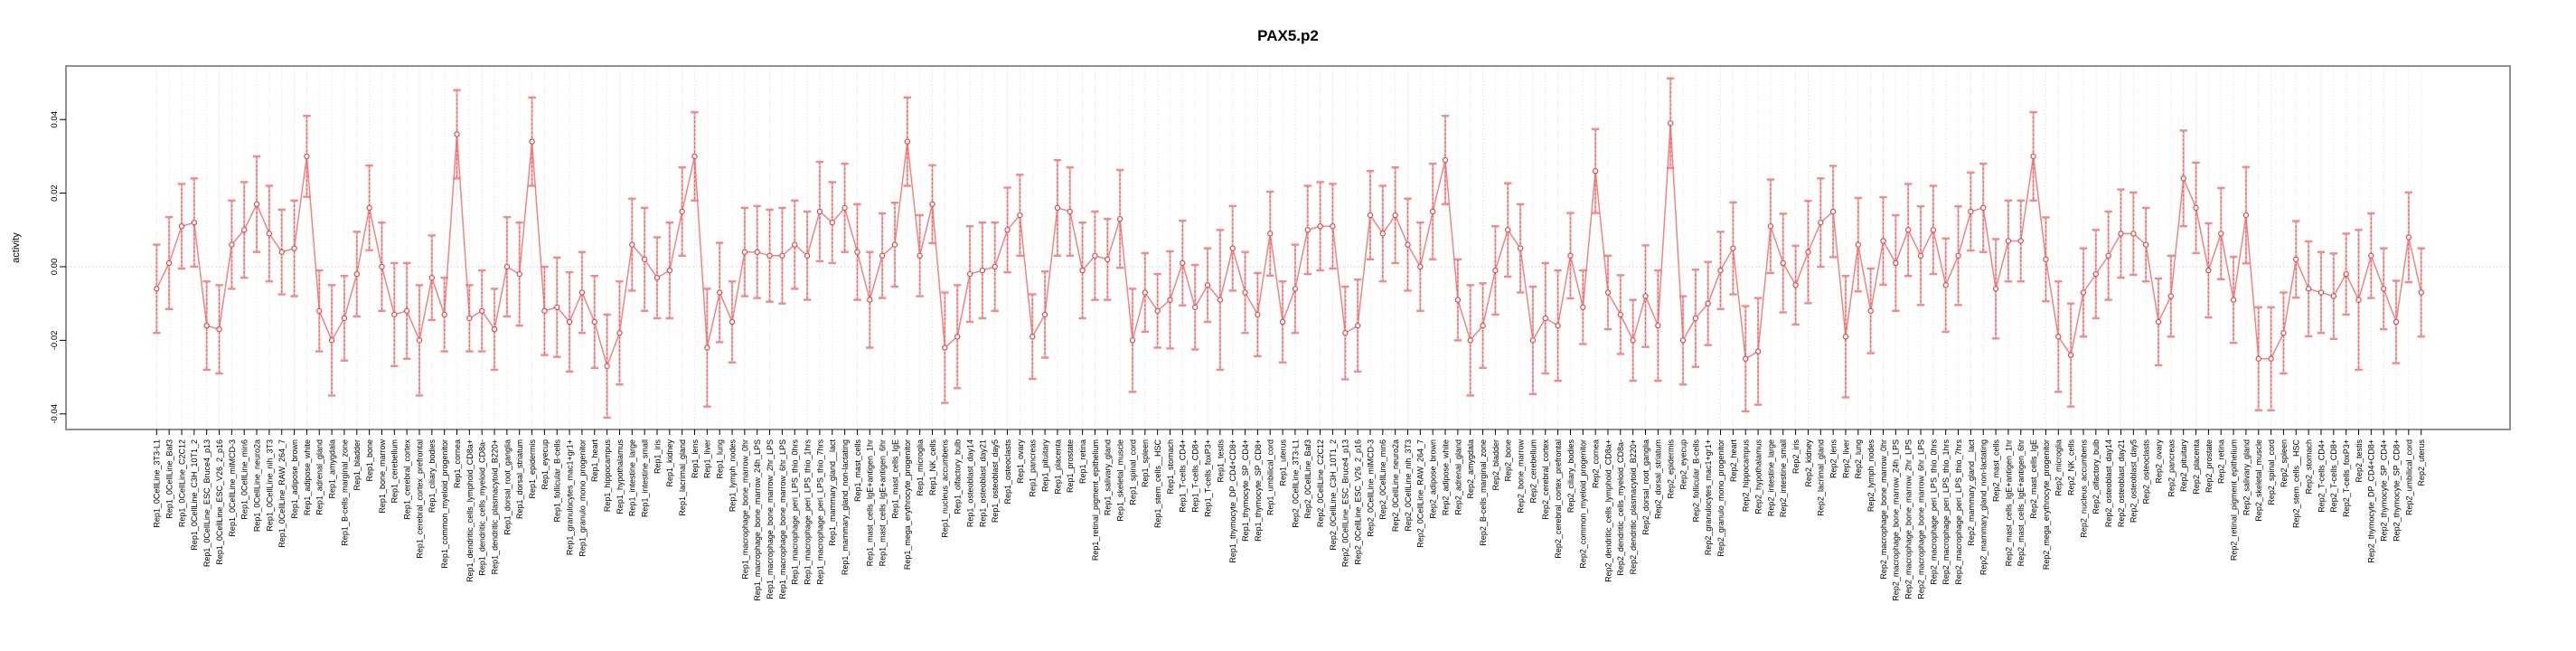 The height and width of the screenshot is (651, 2576). I want to click on x-tick-label: Rep1_olfactory_bulb, so click(959, 477).